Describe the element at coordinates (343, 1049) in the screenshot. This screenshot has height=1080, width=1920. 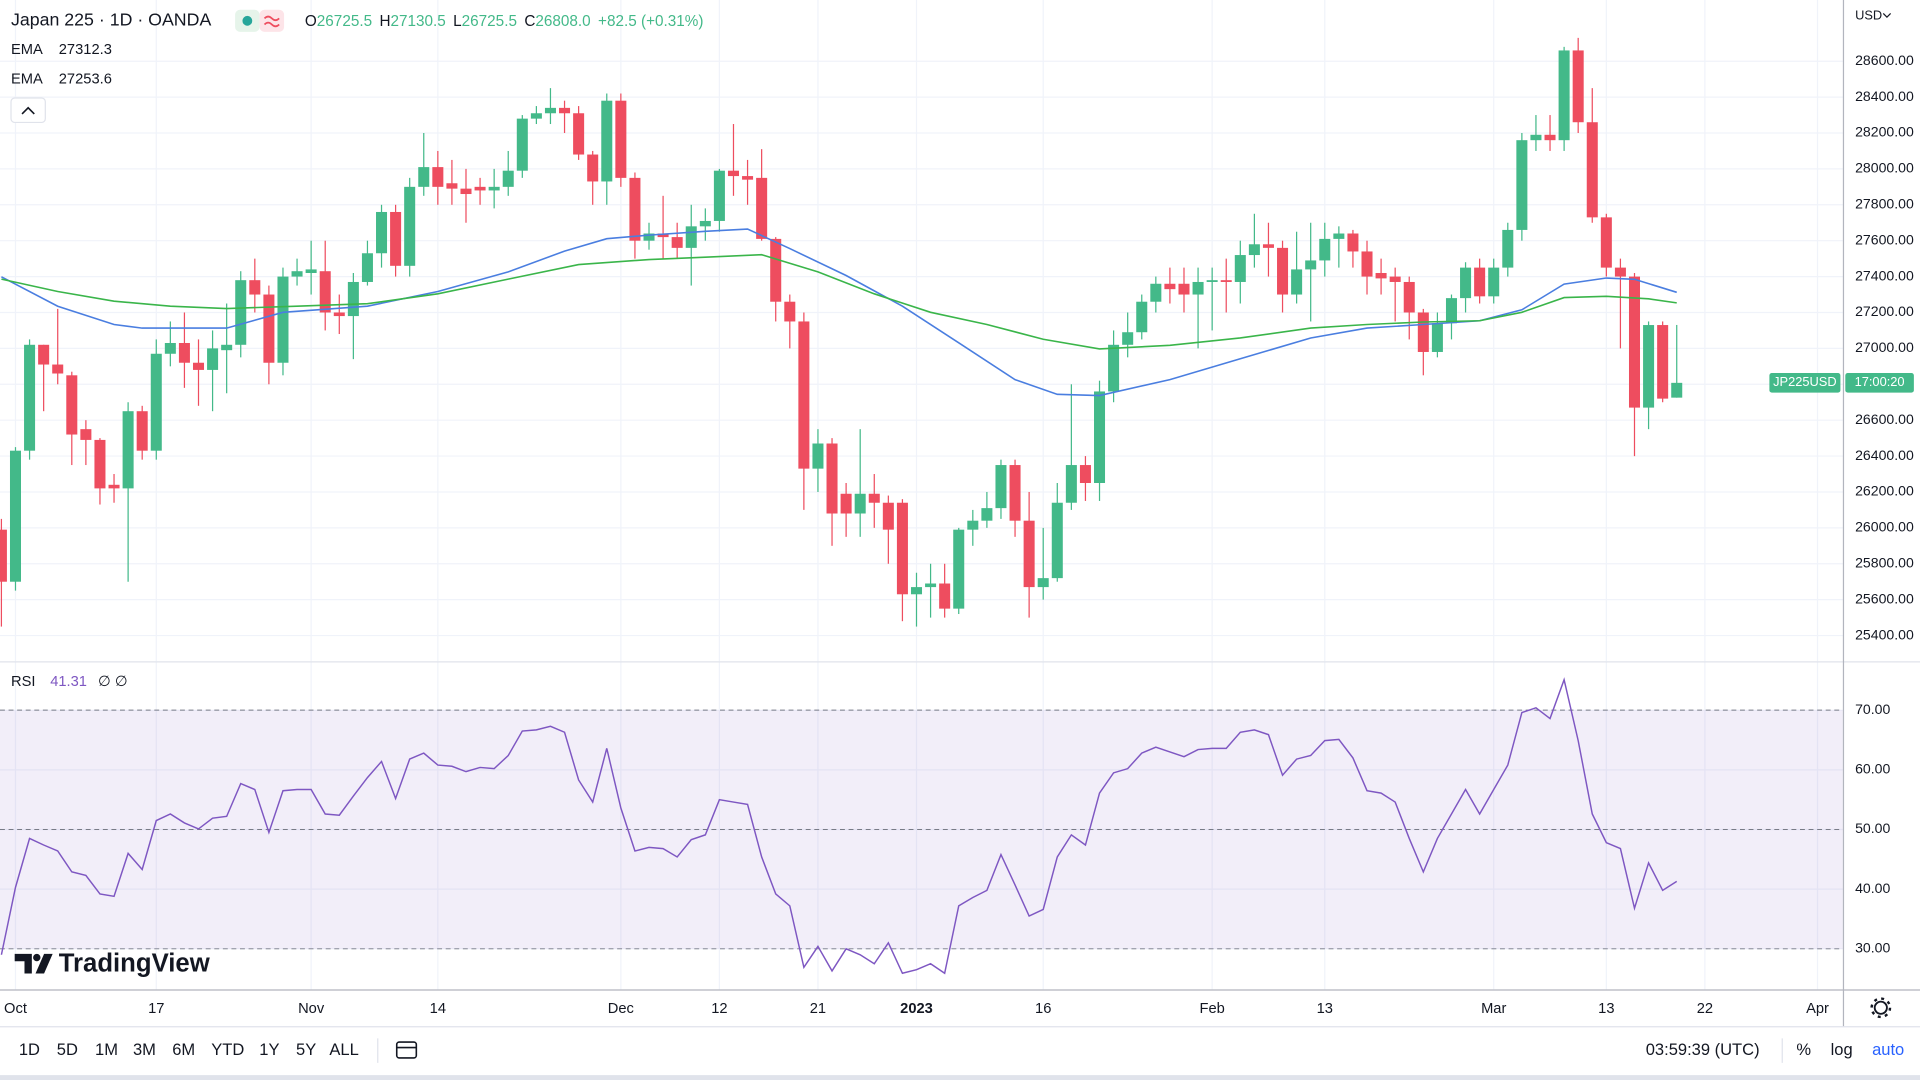
I see `range-button: ALL` at that location.